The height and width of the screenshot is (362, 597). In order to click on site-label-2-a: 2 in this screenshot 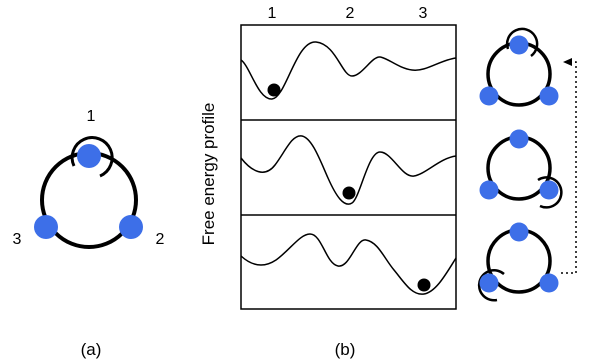, I will do `click(160, 239)`.